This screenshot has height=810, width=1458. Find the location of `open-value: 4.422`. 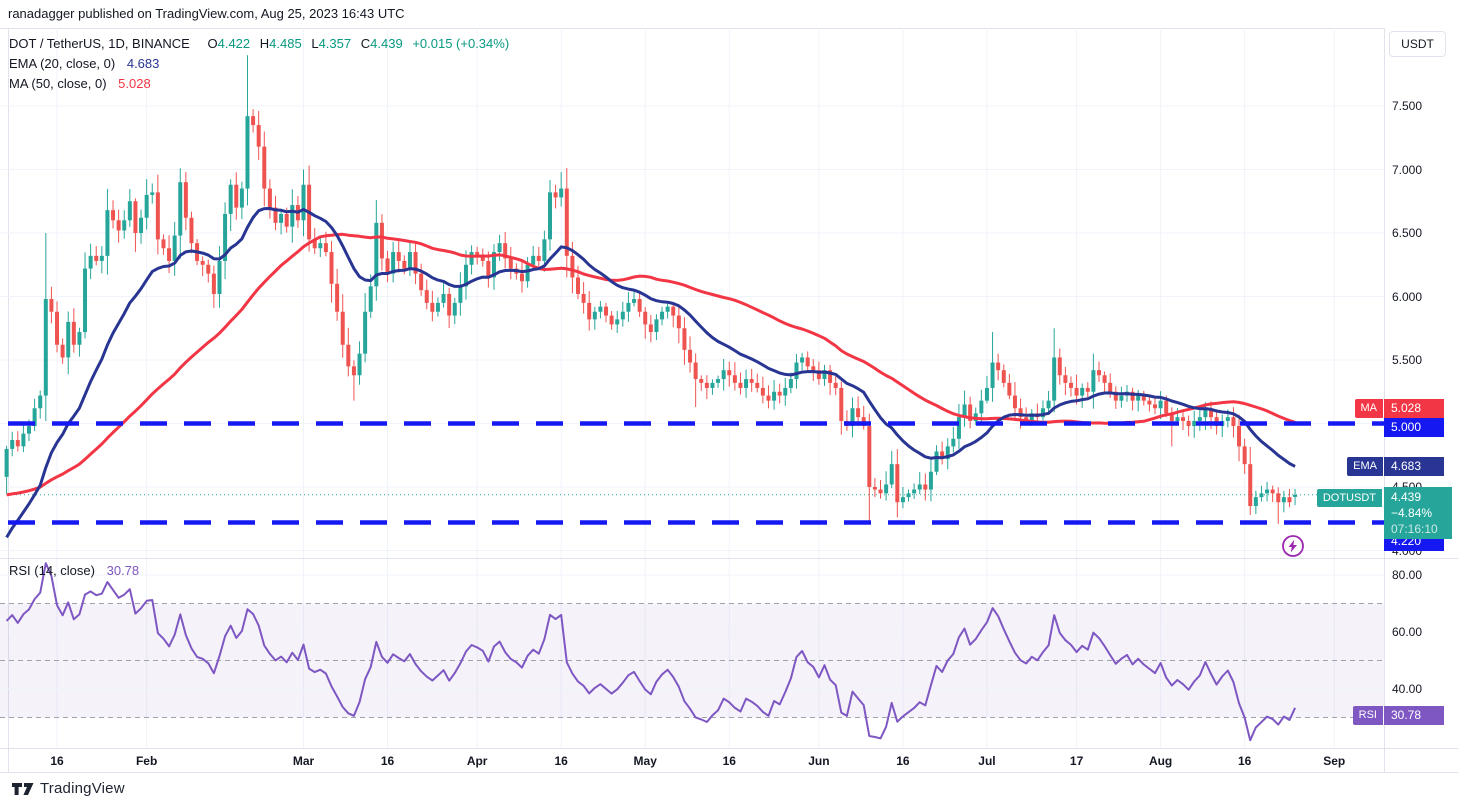

open-value: 4.422 is located at coordinates (234, 43).